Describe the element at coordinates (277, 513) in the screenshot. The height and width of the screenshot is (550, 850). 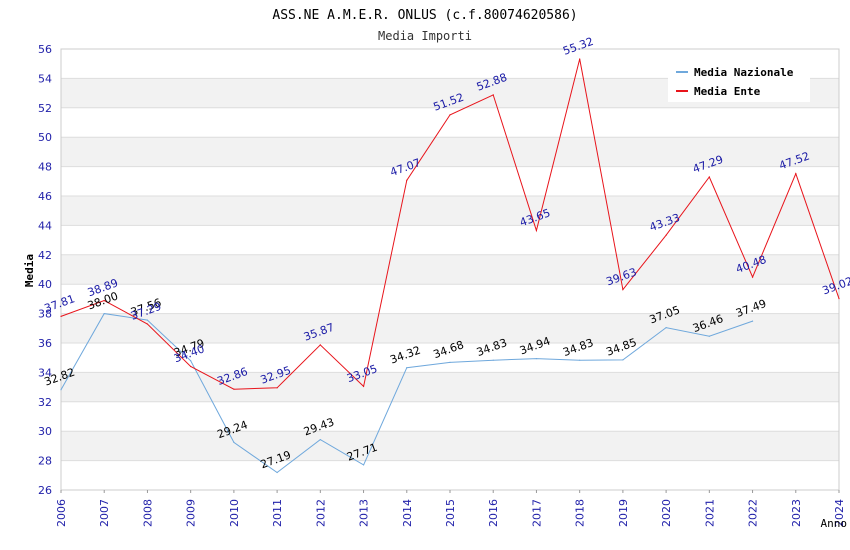
I see `x-tick-label: 2011` at that location.